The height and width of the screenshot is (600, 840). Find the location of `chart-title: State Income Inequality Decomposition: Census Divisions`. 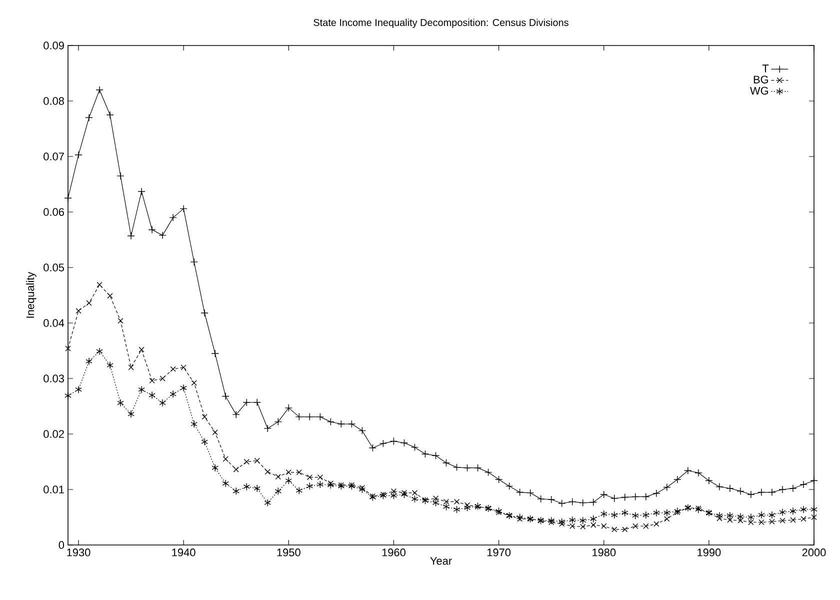

chart-title: State Income Inequality Decomposition: Census Divisions is located at coordinates (441, 23).